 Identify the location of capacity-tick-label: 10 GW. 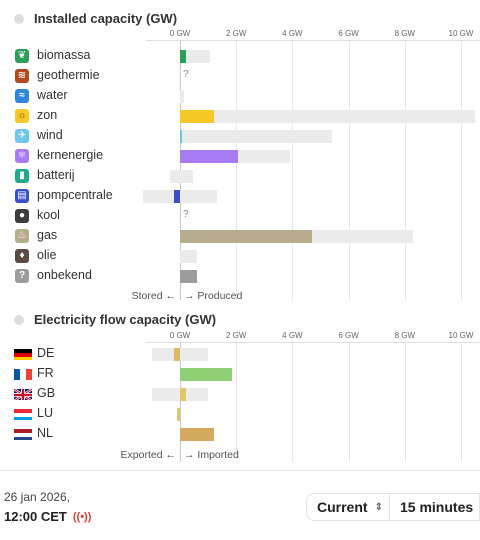
(461, 33).